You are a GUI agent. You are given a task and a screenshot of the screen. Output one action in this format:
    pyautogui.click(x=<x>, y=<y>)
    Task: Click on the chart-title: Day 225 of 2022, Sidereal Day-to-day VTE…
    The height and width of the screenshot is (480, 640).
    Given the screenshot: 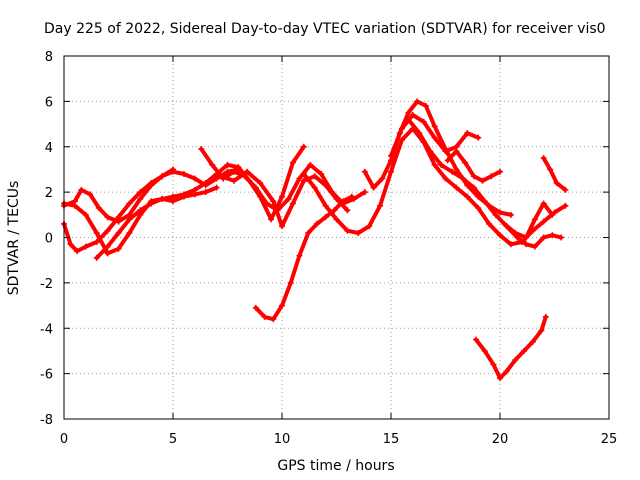 What is the action you would take?
    pyautogui.click(x=325, y=29)
    